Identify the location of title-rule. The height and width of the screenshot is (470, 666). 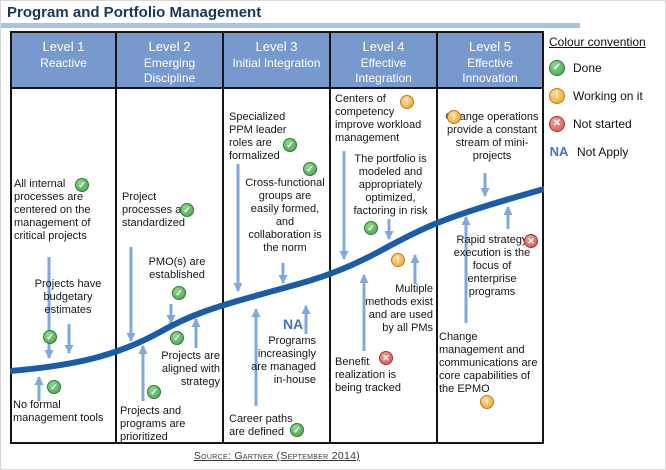
(290, 25).